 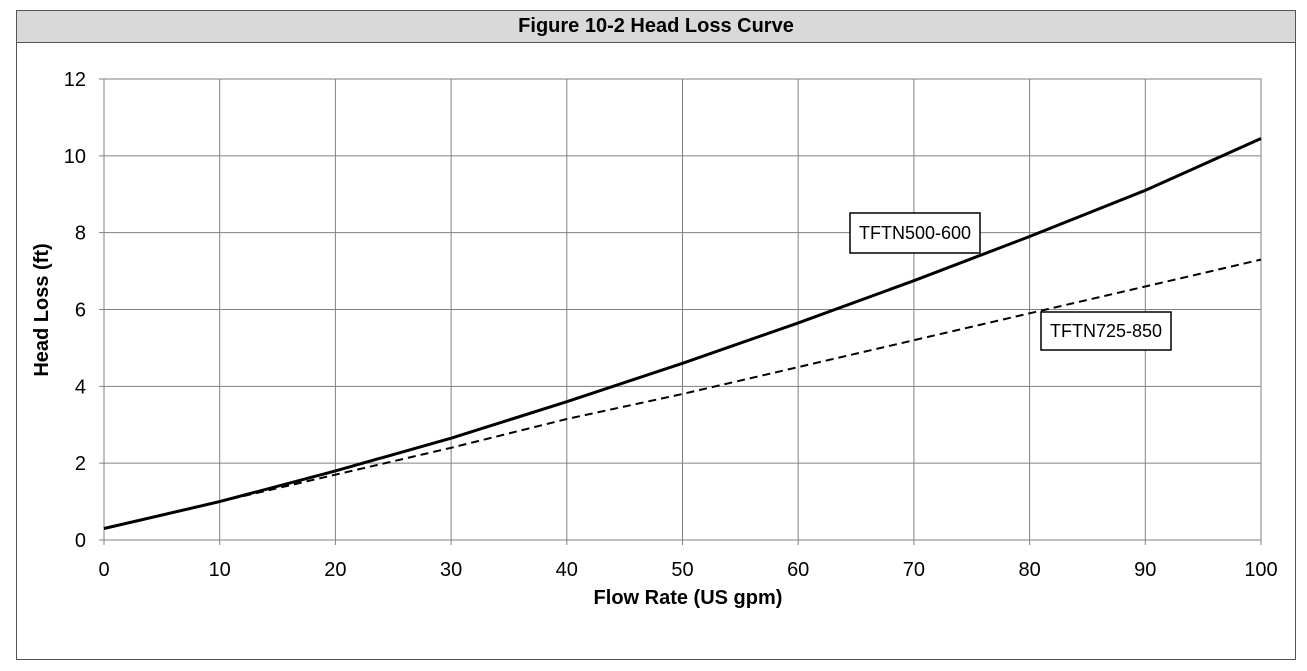 I want to click on y-tick-label: 12, so click(x=75, y=80).